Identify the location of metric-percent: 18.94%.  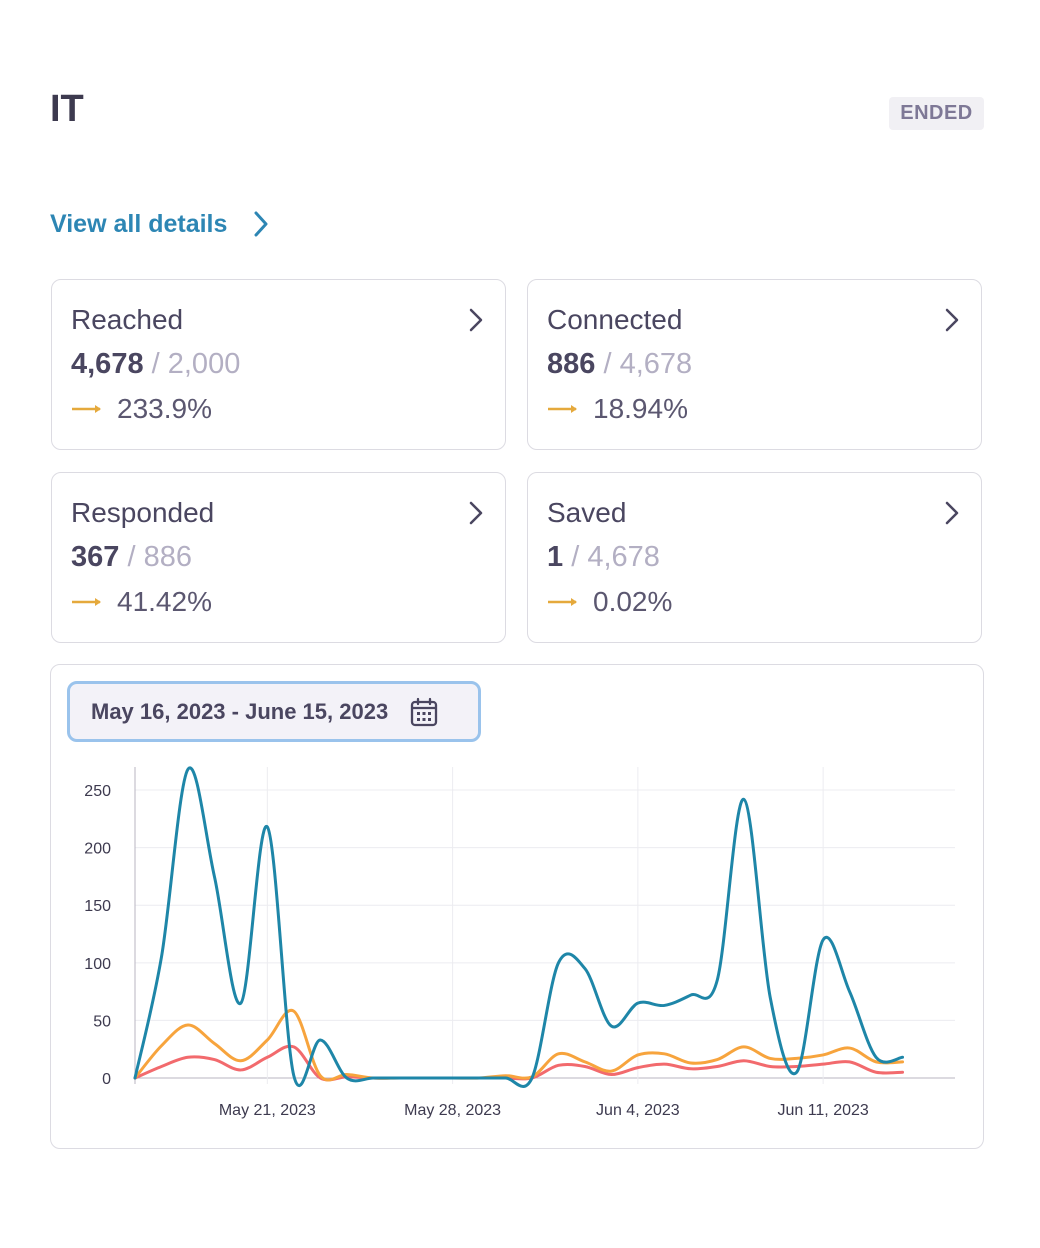
(640, 408).